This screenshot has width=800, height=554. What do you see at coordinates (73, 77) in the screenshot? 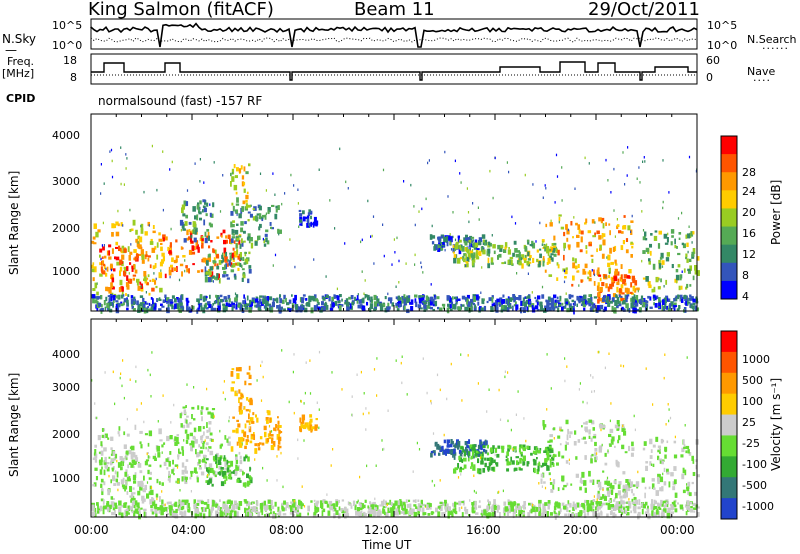
I see `freq-tick-bottom: 8` at bounding box center [73, 77].